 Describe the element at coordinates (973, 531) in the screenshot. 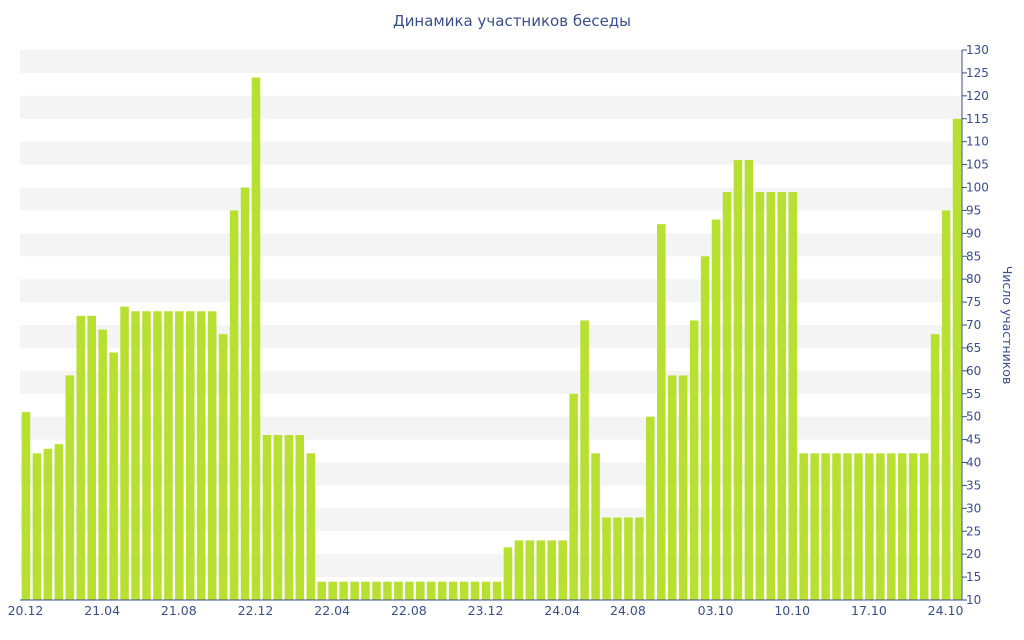

I see `y-tick-label: 25` at that location.